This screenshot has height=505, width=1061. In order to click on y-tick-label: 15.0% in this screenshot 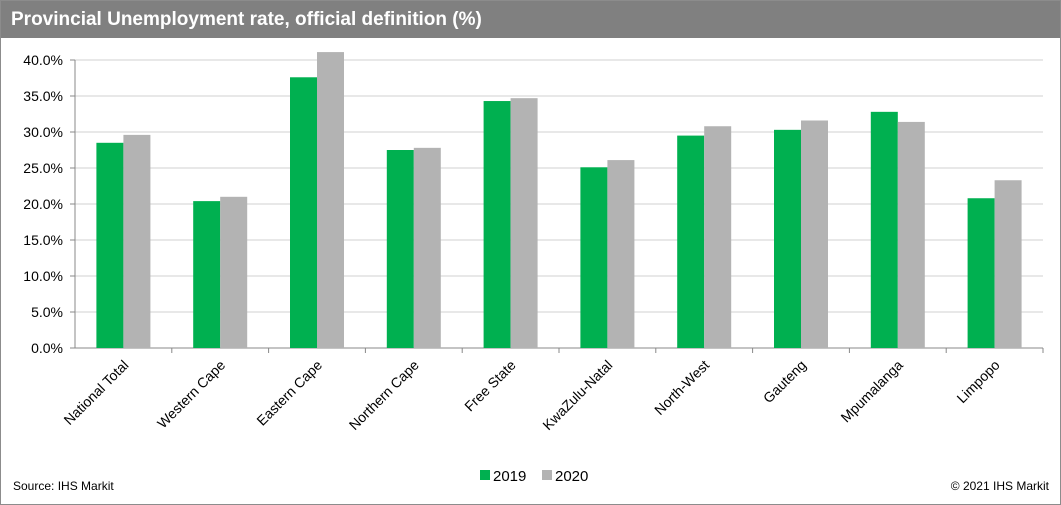, I will do `click(43, 240)`.